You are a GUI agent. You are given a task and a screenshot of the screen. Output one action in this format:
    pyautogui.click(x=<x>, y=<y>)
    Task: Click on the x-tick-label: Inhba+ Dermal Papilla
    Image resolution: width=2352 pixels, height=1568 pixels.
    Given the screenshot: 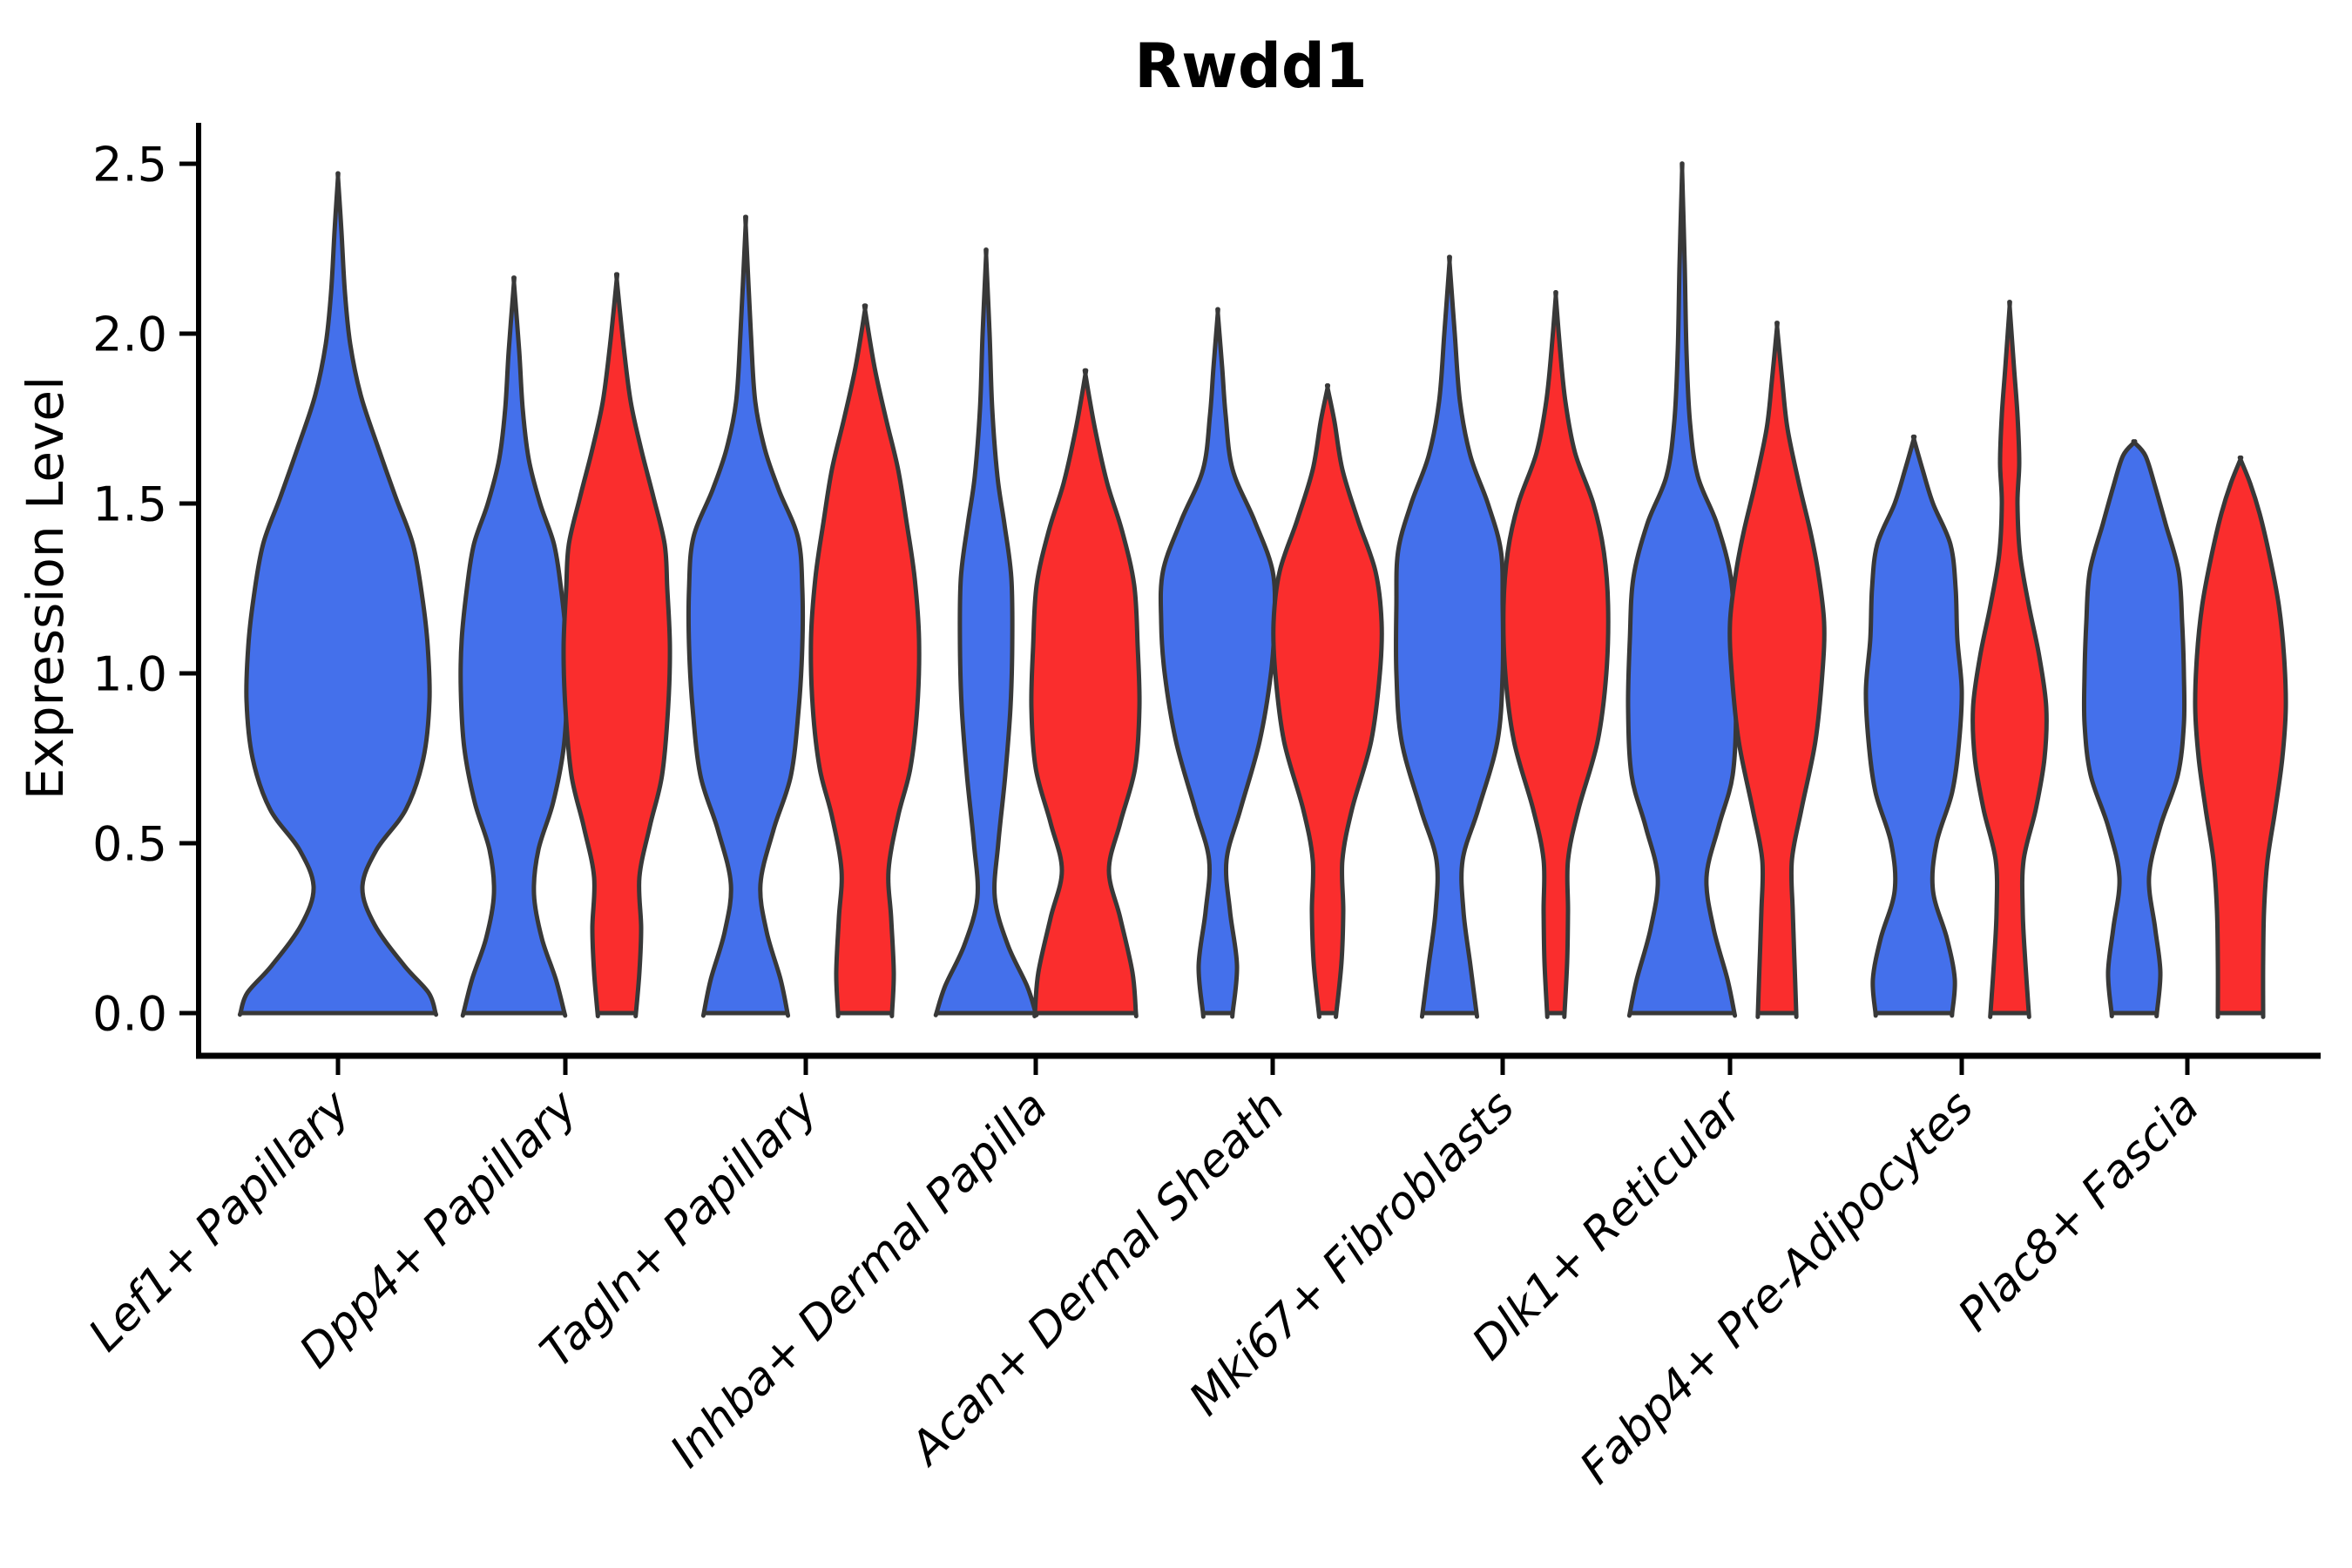 What is the action you would take?
    pyautogui.click(x=859, y=1280)
    